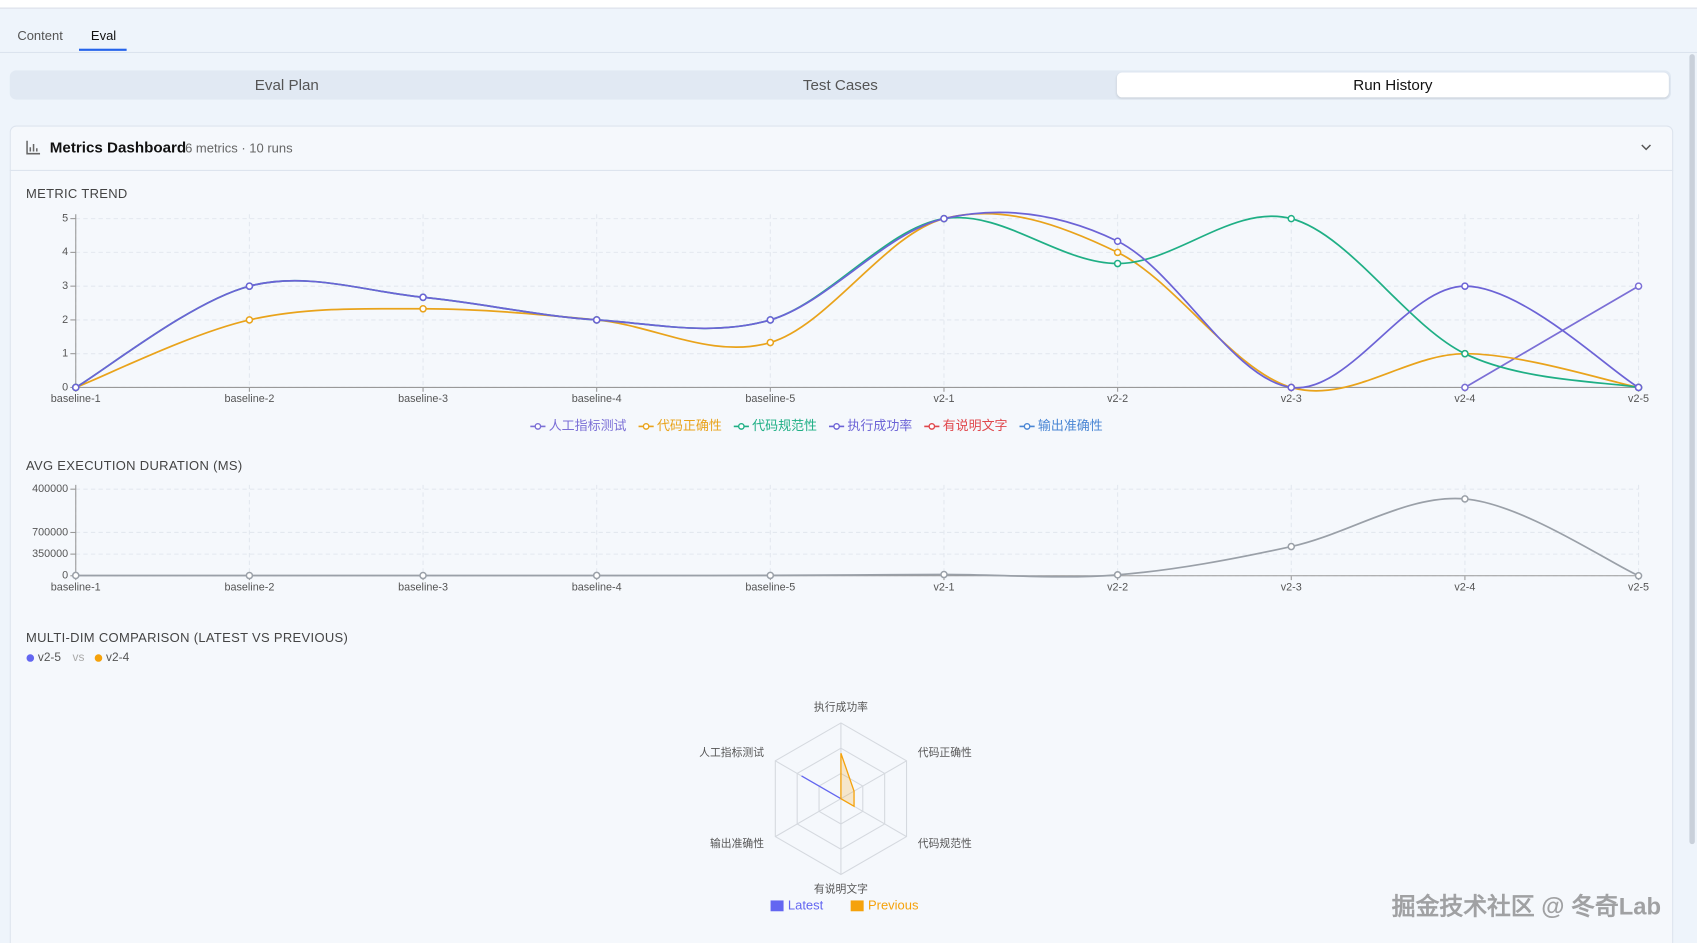  I want to click on segment: Run History, so click(1393, 84).